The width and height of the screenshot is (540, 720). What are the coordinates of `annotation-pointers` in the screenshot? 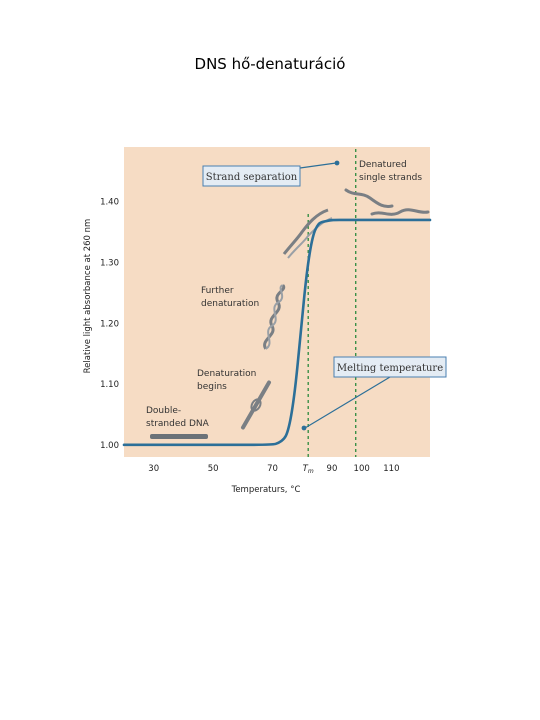 It's located at (345, 295).